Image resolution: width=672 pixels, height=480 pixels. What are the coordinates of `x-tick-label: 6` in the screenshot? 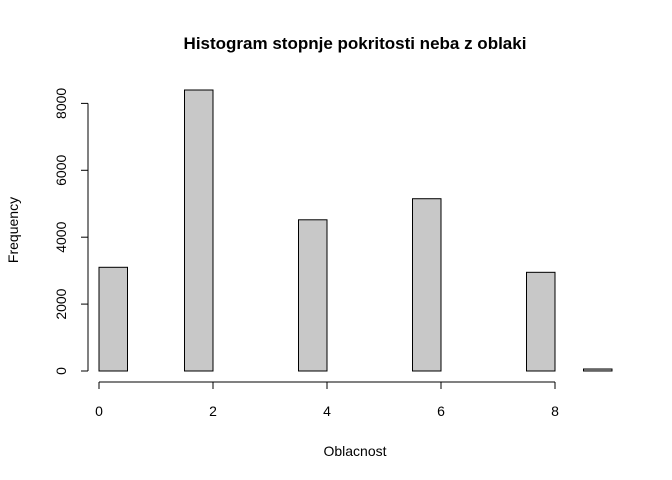 It's located at (441, 411).